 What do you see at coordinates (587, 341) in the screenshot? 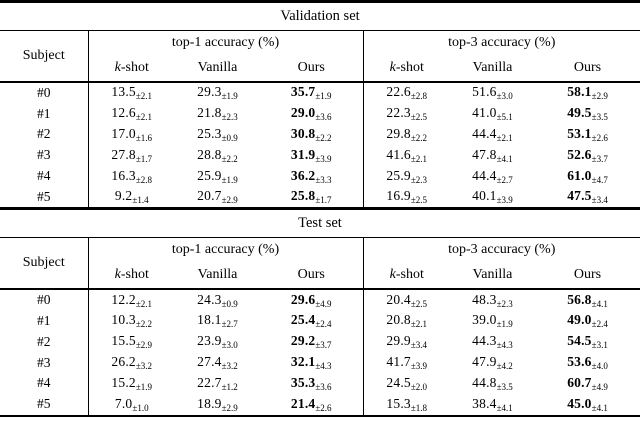
I see `value-cell: 54.5±3.1` at bounding box center [587, 341].